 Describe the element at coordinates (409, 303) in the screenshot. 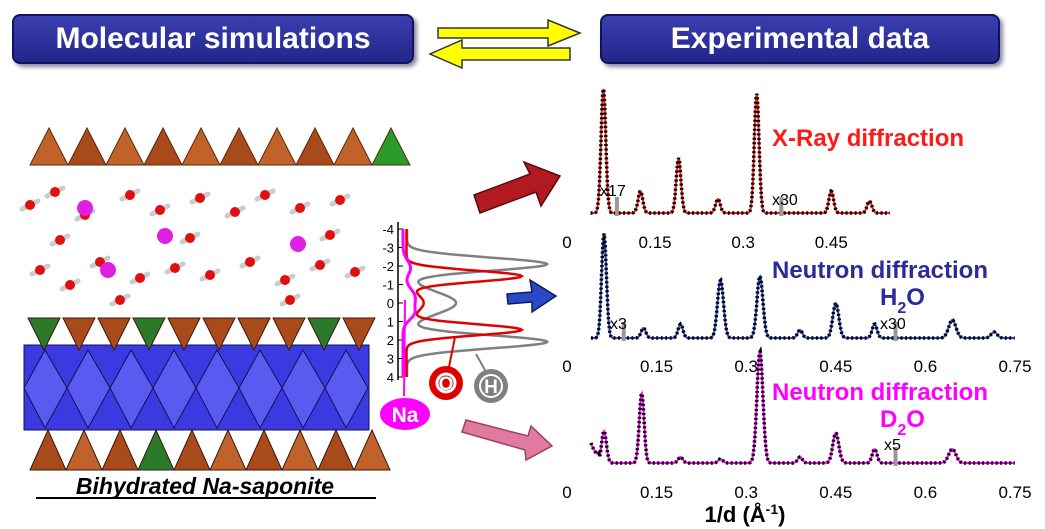

I see `na-density-curve` at that location.